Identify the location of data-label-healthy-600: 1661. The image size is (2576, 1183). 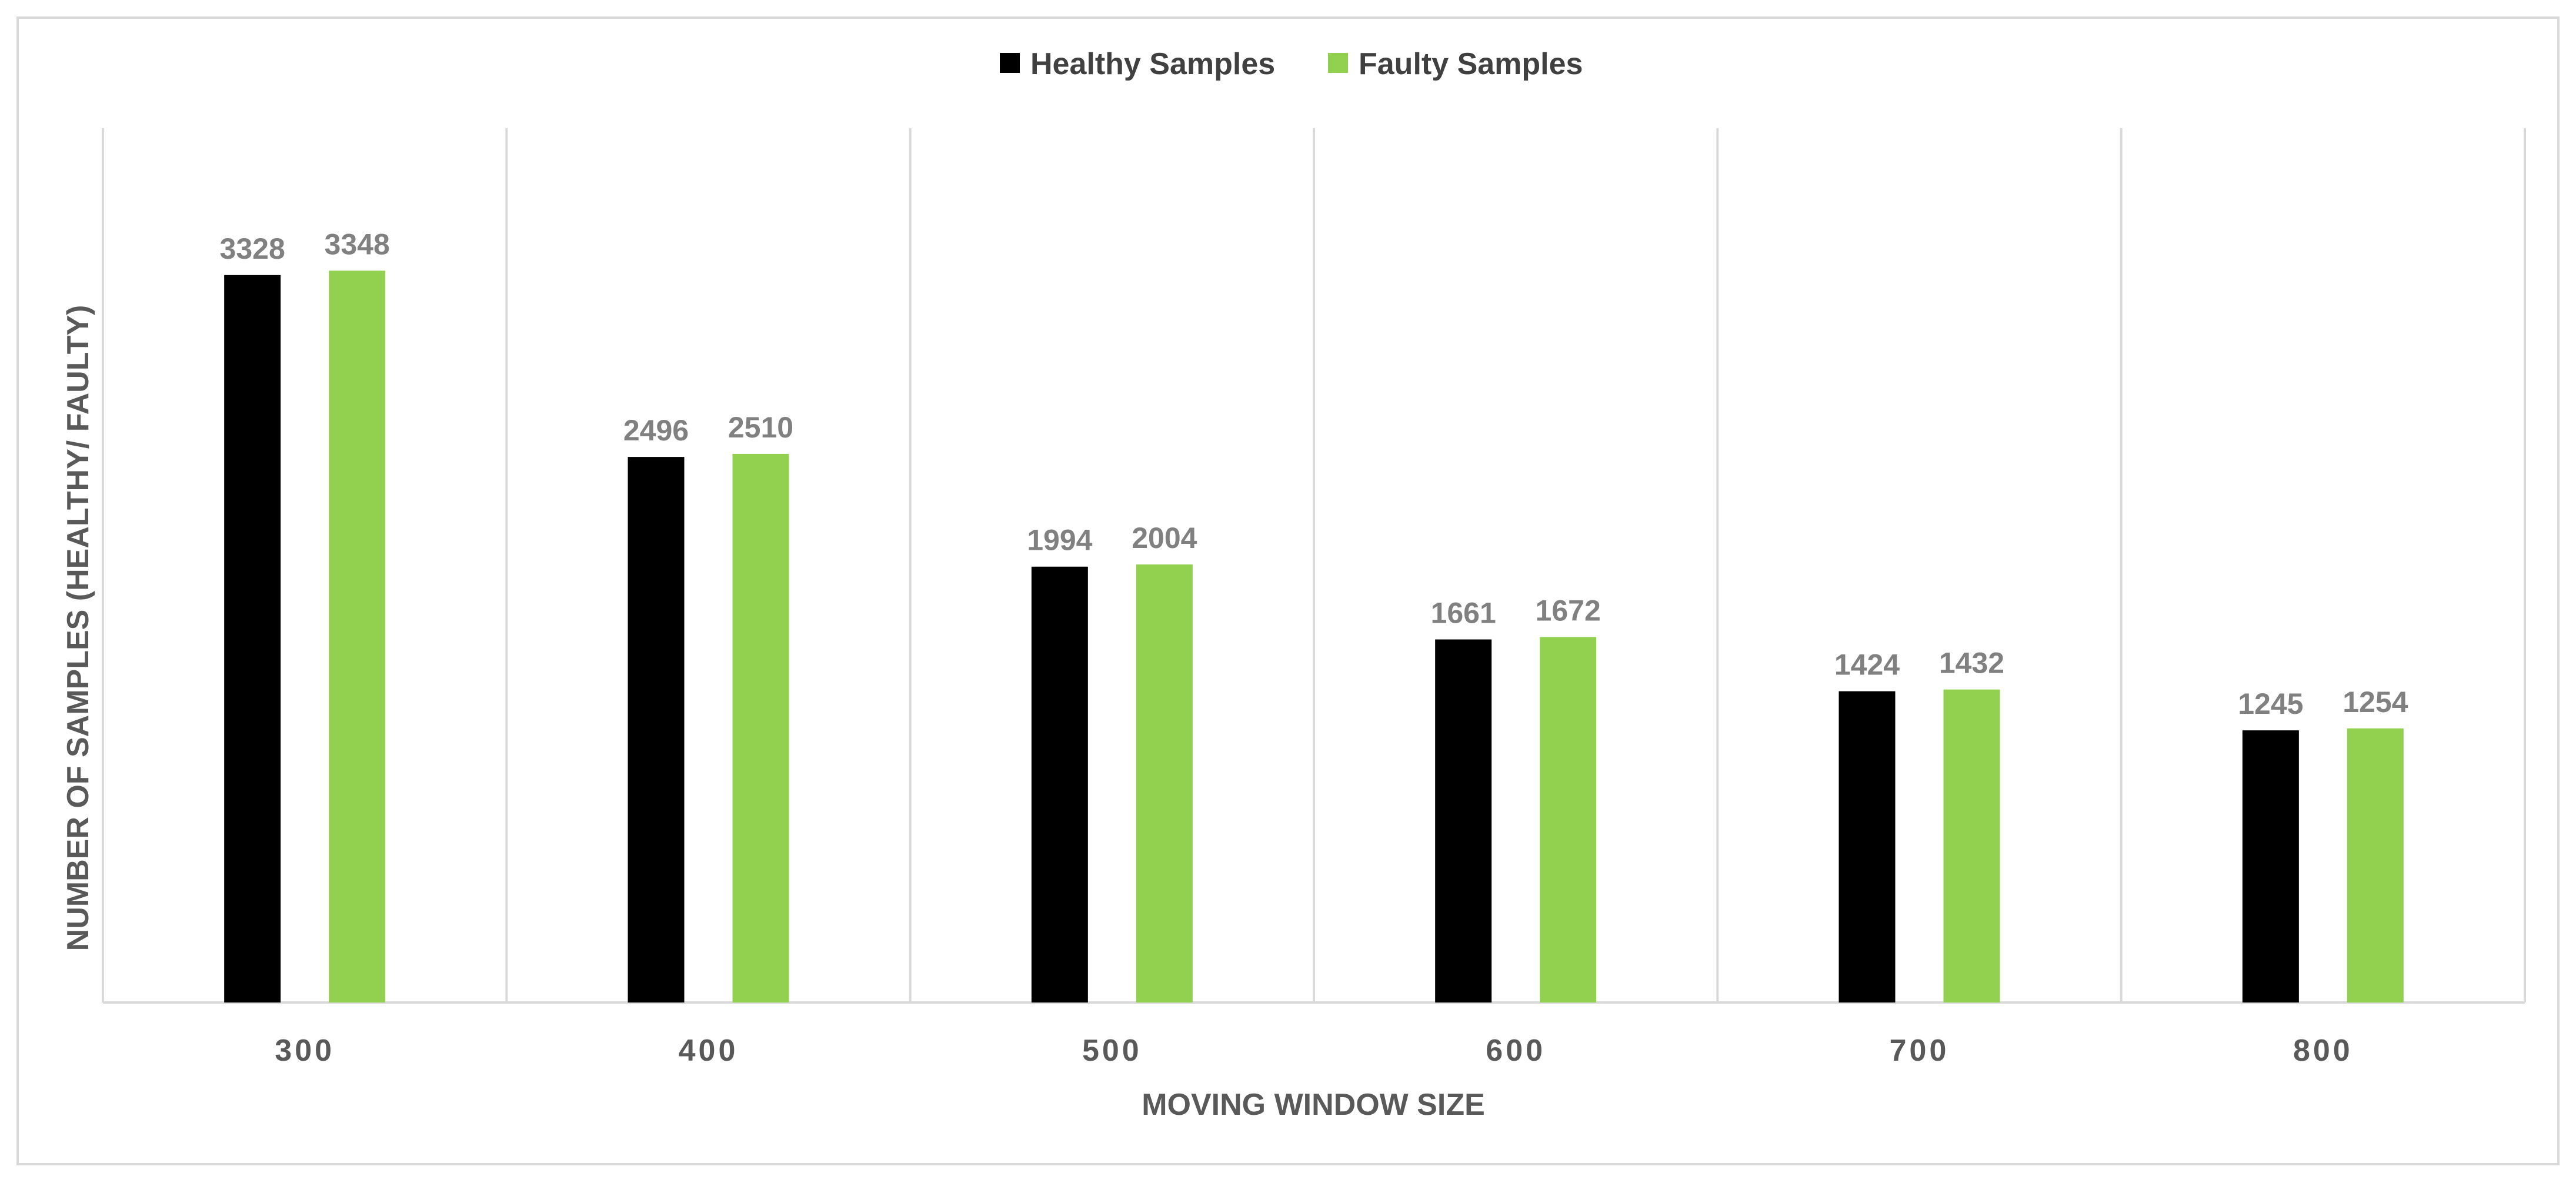
(1463, 613).